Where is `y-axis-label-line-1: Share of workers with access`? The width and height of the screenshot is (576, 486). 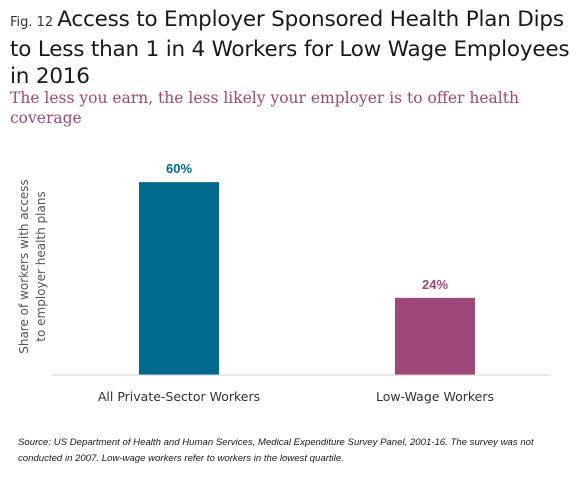 y-axis-label-line-1: Share of workers with access is located at coordinates (24, 266).